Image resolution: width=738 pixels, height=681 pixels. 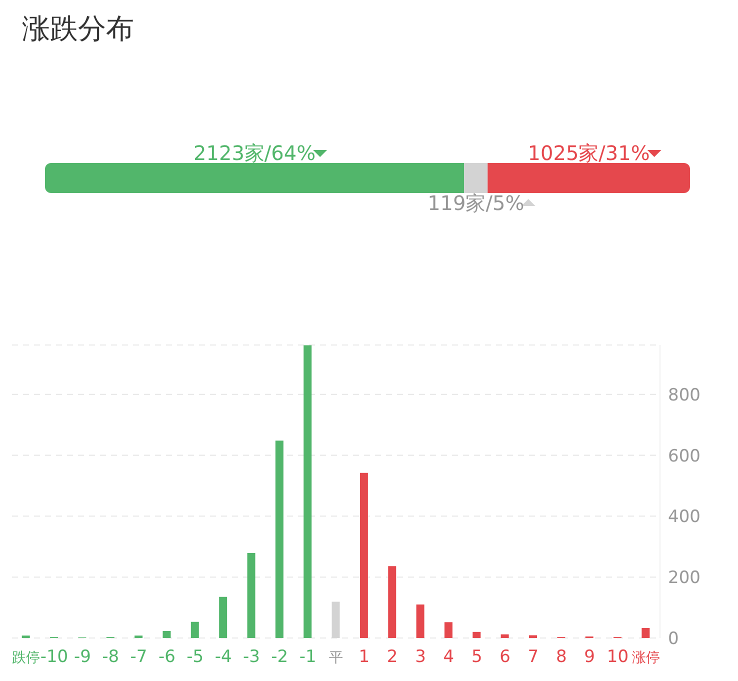 I want to click on x-tick-label: 6, so click(x=505, y=657).